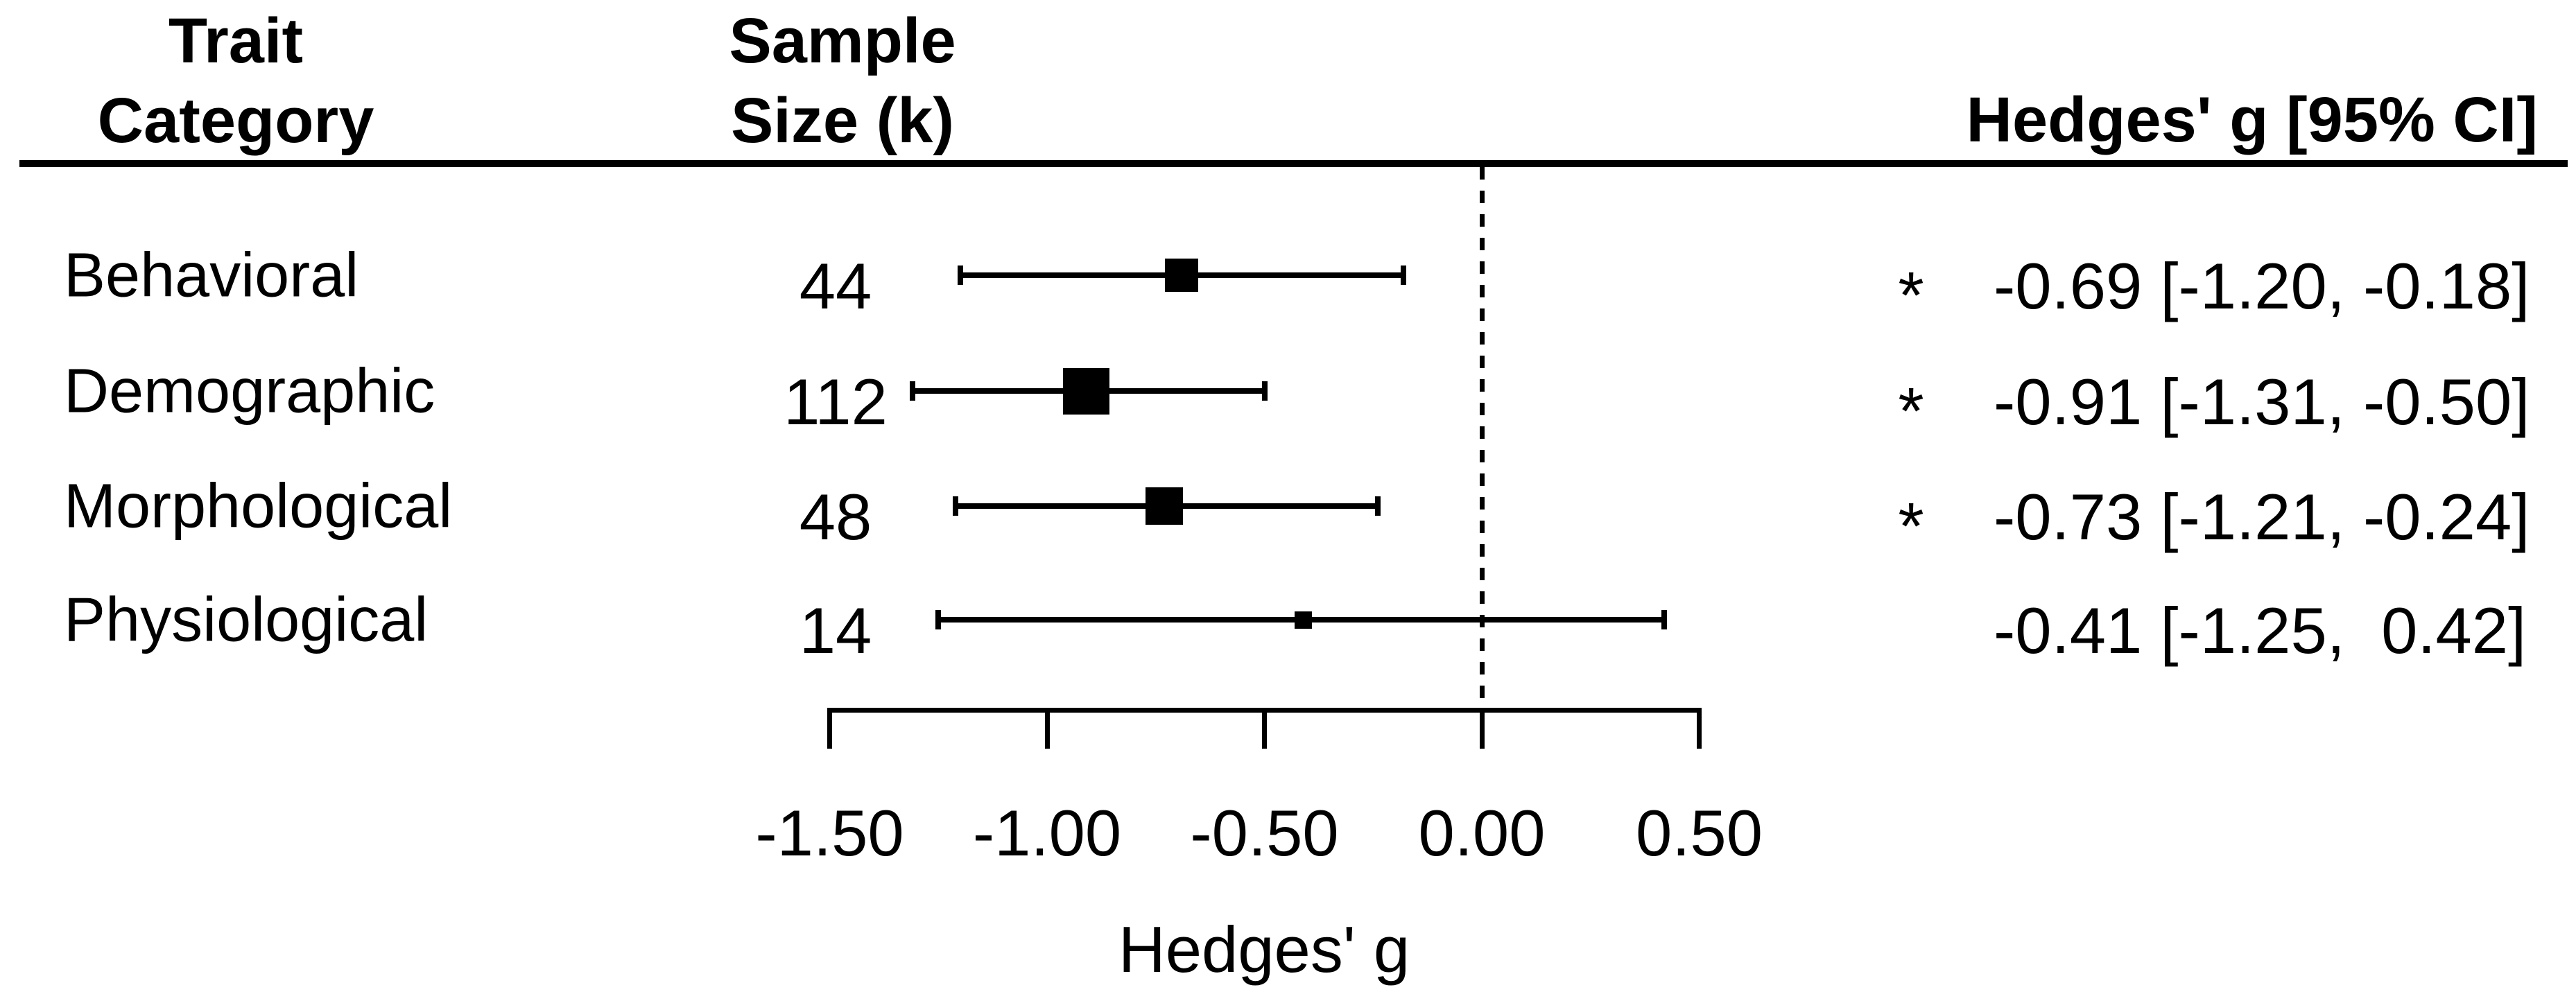  Describe the element at coordinates (835, 516) in the screenshot. I see `row-sample-size: 48` at that location.